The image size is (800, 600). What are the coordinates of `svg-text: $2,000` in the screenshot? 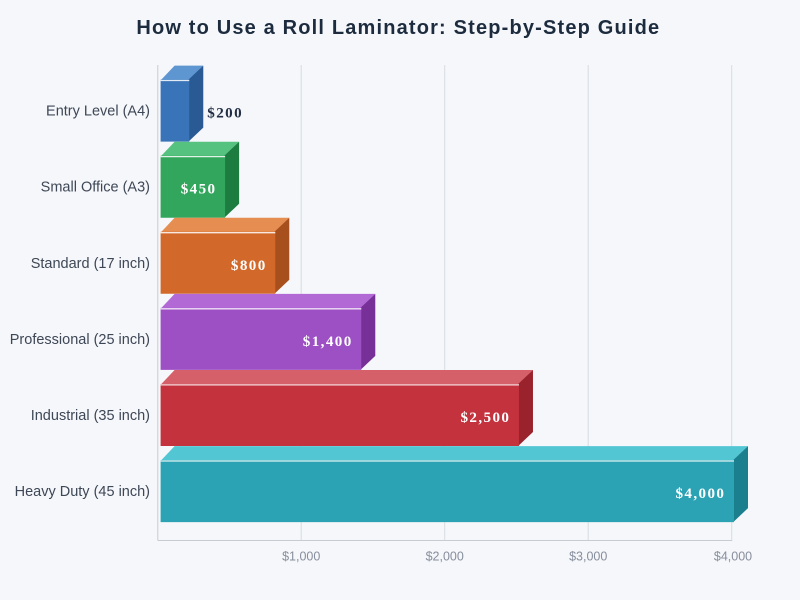 It's located at (445, 556).